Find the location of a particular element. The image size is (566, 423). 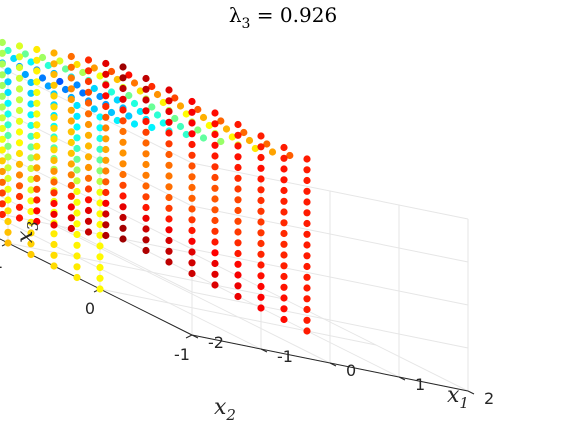

grid-line is located at coordinates (131, 283).